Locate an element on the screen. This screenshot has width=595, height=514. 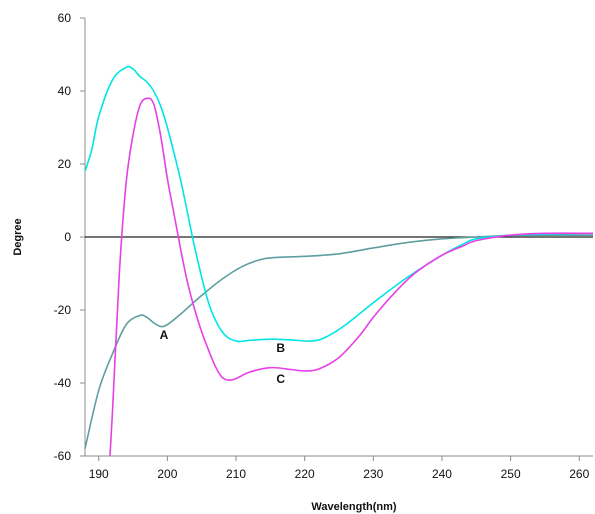
y-axis-title: Degree is located at coordinates (18, 236).